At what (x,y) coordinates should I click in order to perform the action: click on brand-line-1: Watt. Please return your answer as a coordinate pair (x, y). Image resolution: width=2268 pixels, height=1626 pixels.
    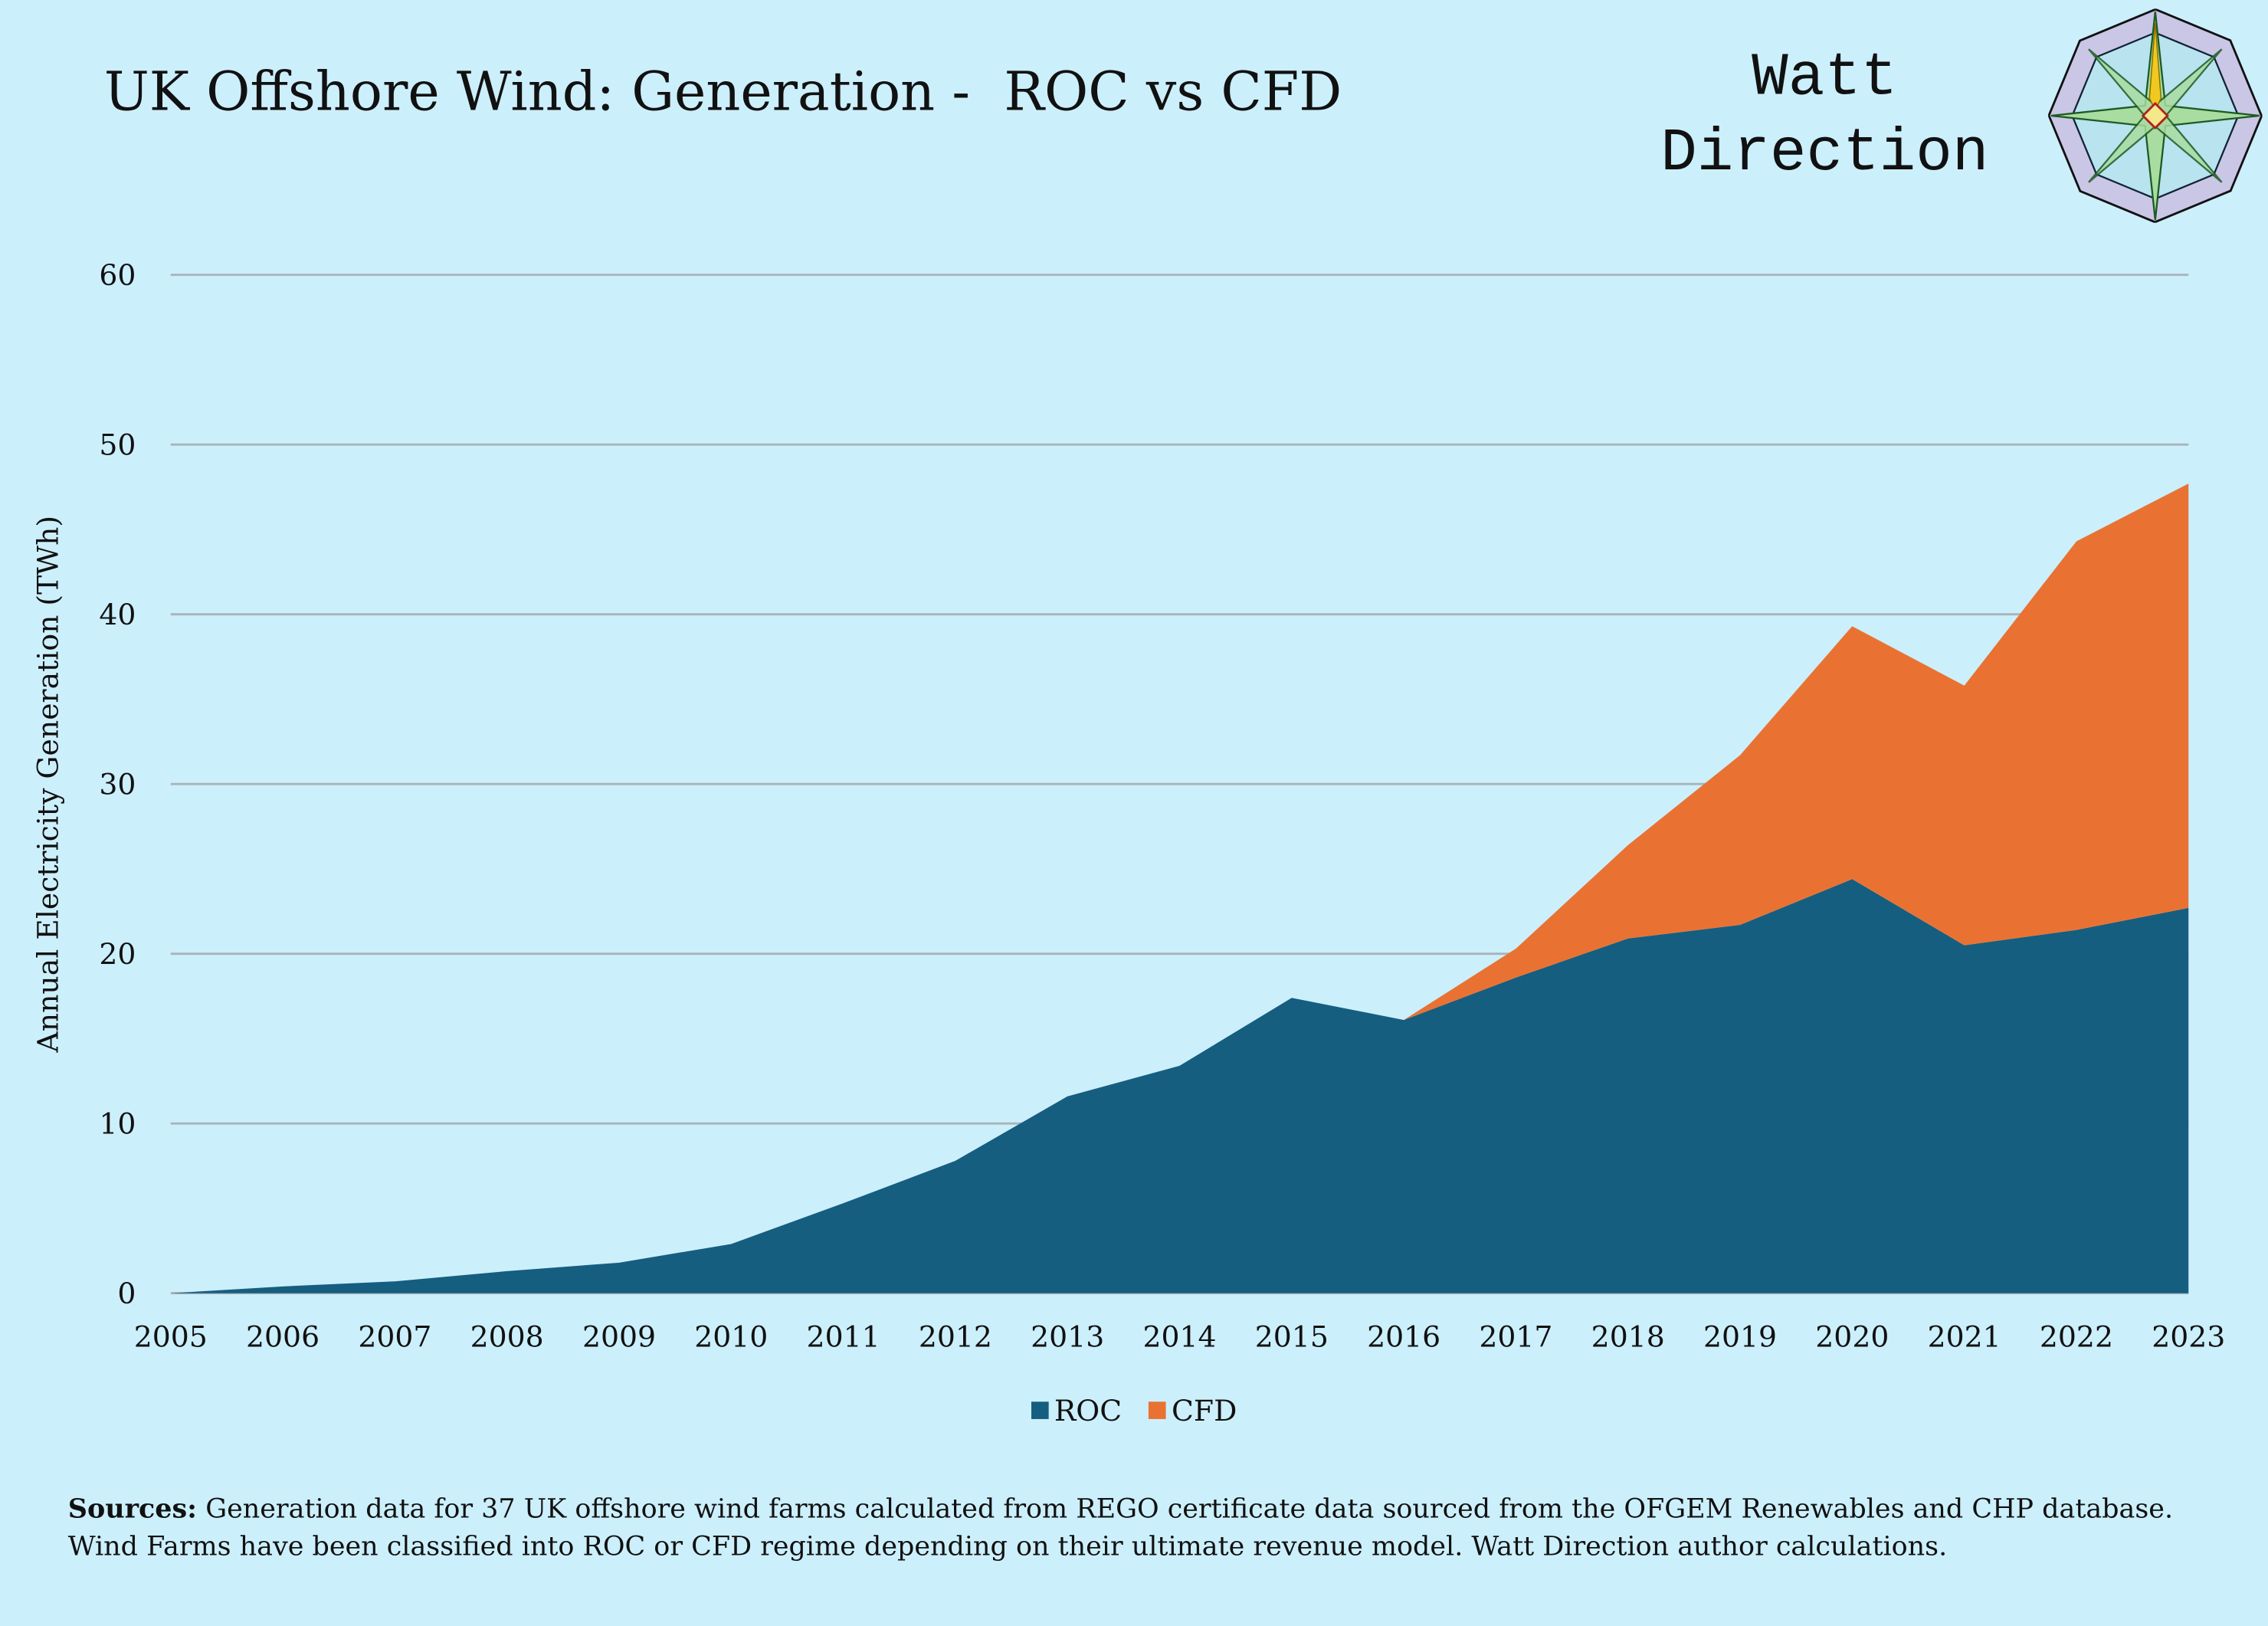
    Looking at the image, I should click on (1825, 78).